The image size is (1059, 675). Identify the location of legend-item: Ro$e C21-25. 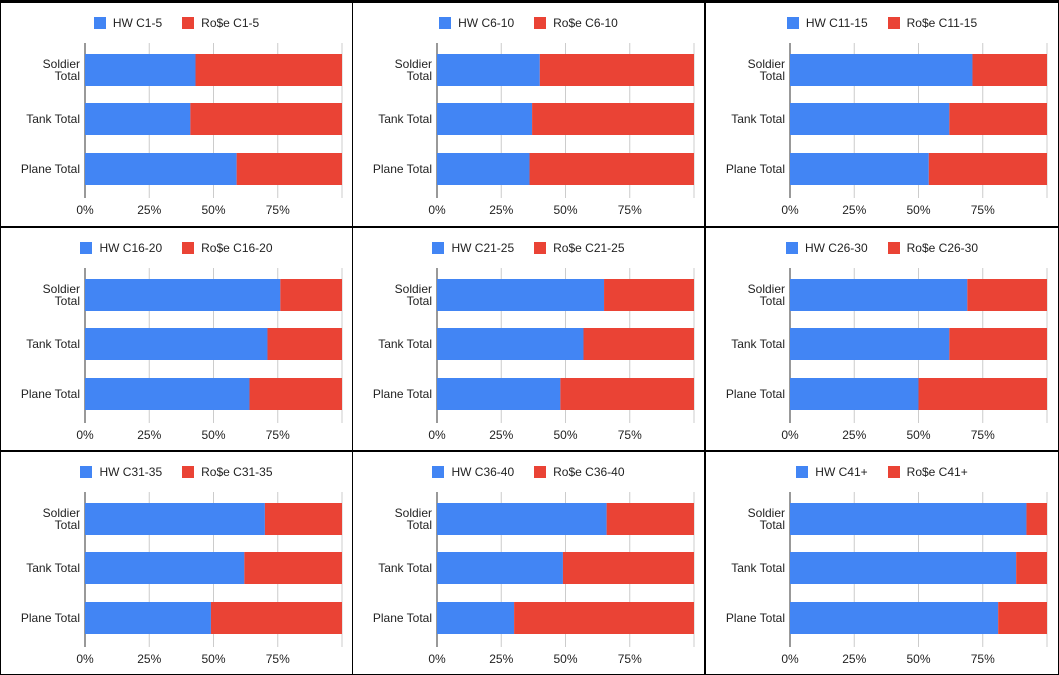
(579, 248).